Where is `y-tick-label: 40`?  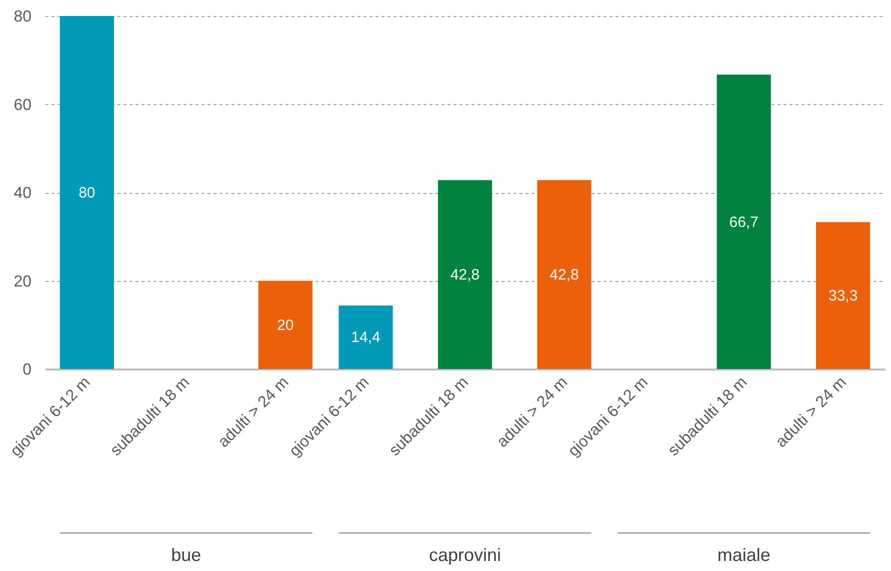
y-tick-label: 40 is located at coordinates (23, 193).